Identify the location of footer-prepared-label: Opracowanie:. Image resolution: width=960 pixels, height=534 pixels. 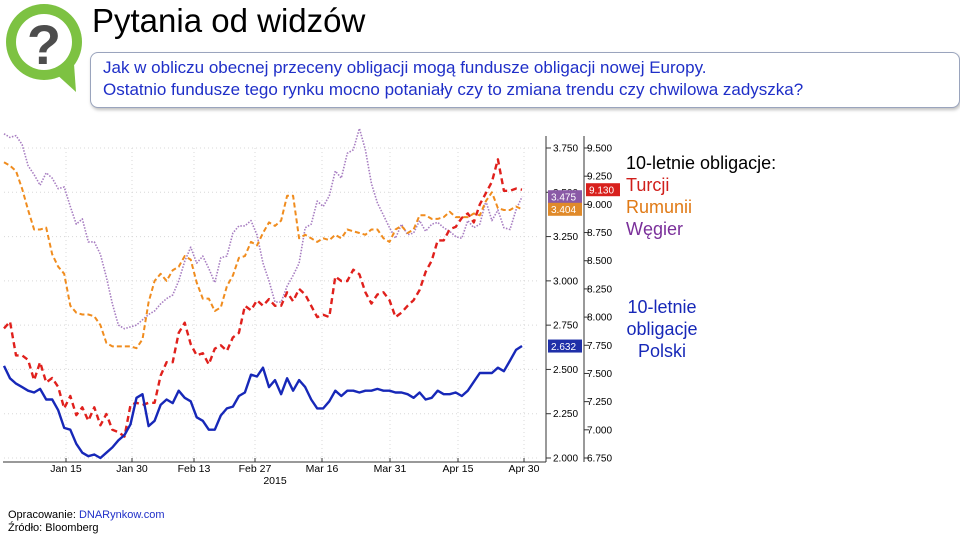
(43, 515).